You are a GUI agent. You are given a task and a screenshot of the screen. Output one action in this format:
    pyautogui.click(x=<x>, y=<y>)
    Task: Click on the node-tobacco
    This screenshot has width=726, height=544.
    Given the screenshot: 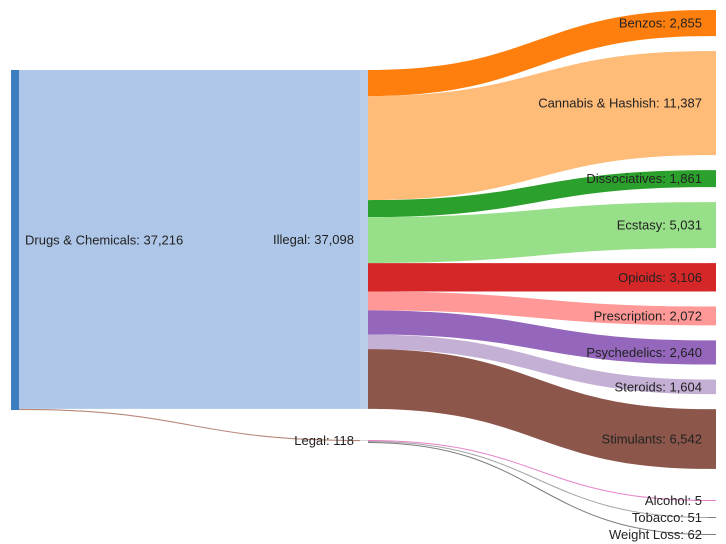 What is the action you would take?
    pyautogui.click(x=712, y=517)
    